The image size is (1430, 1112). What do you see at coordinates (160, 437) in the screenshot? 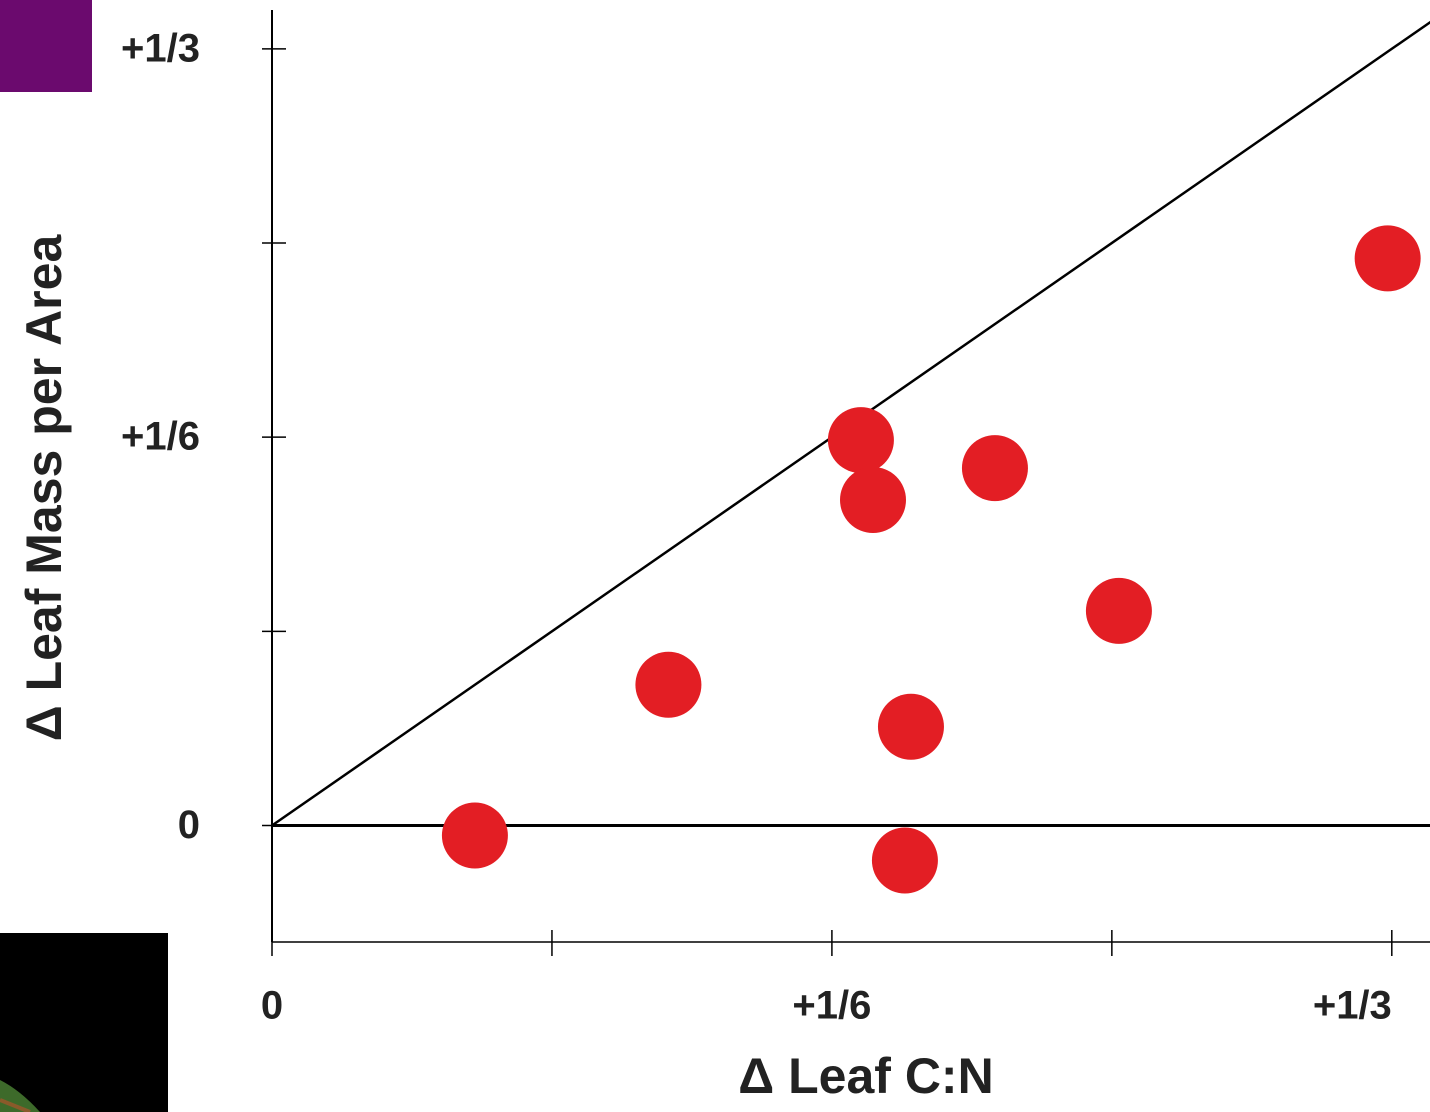
I see `y-tick-label: +1/6` at bounding box center [160, 437].